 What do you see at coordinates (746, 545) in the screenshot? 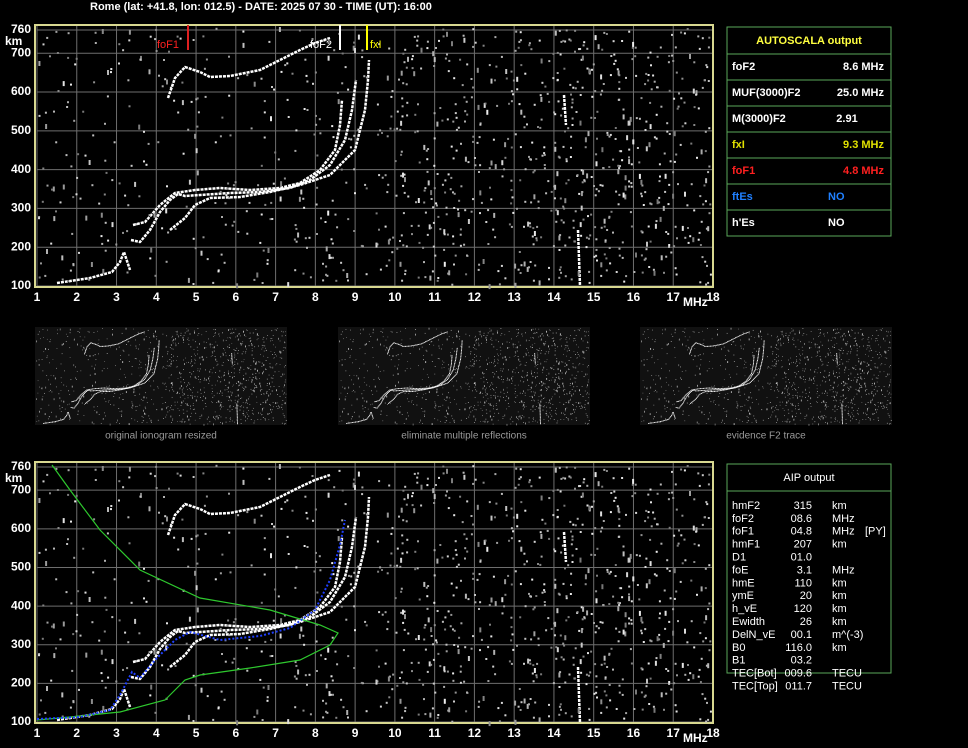
I see `aip-cell: hmF1` at bounding box center [746, 545].